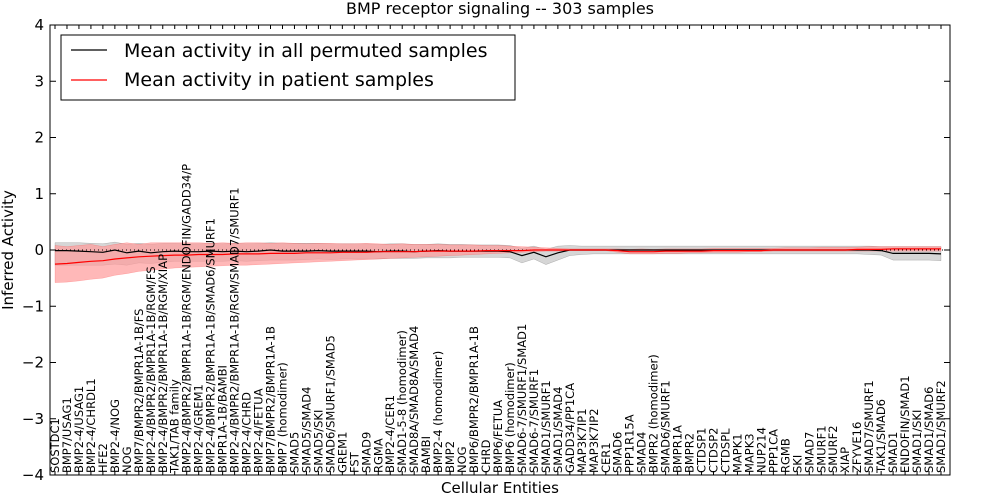  I want to click on series-lines, so click(498, 256).